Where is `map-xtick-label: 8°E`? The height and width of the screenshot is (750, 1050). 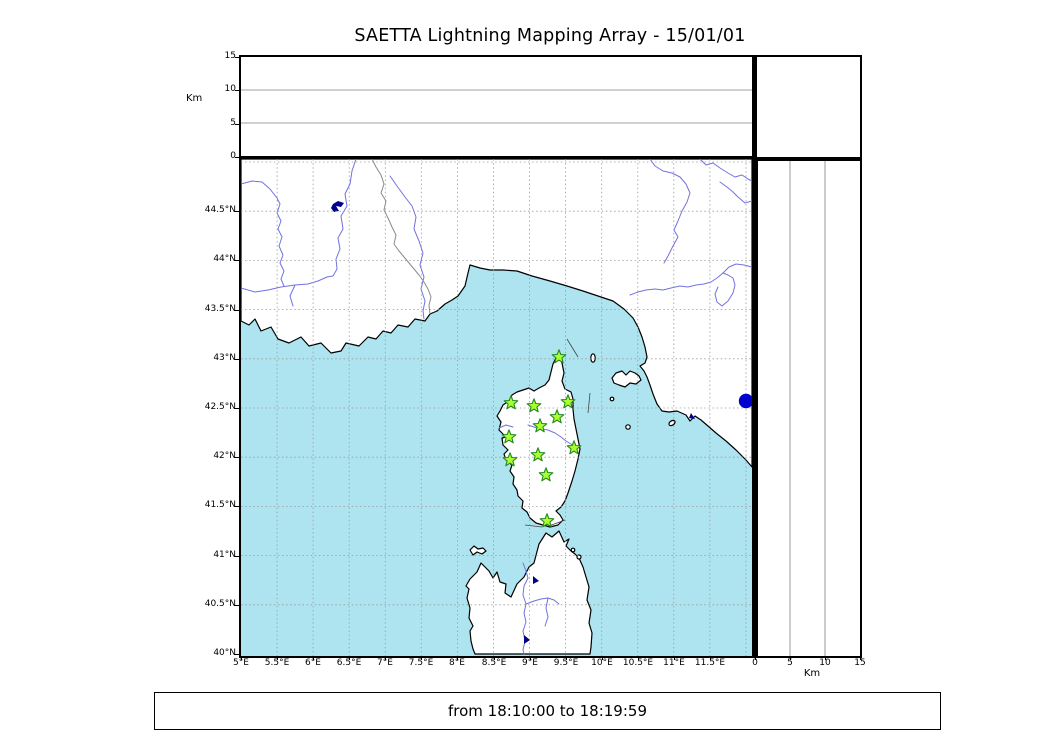
map-xtick-label: 8°E is located at coordinates (457, 663).